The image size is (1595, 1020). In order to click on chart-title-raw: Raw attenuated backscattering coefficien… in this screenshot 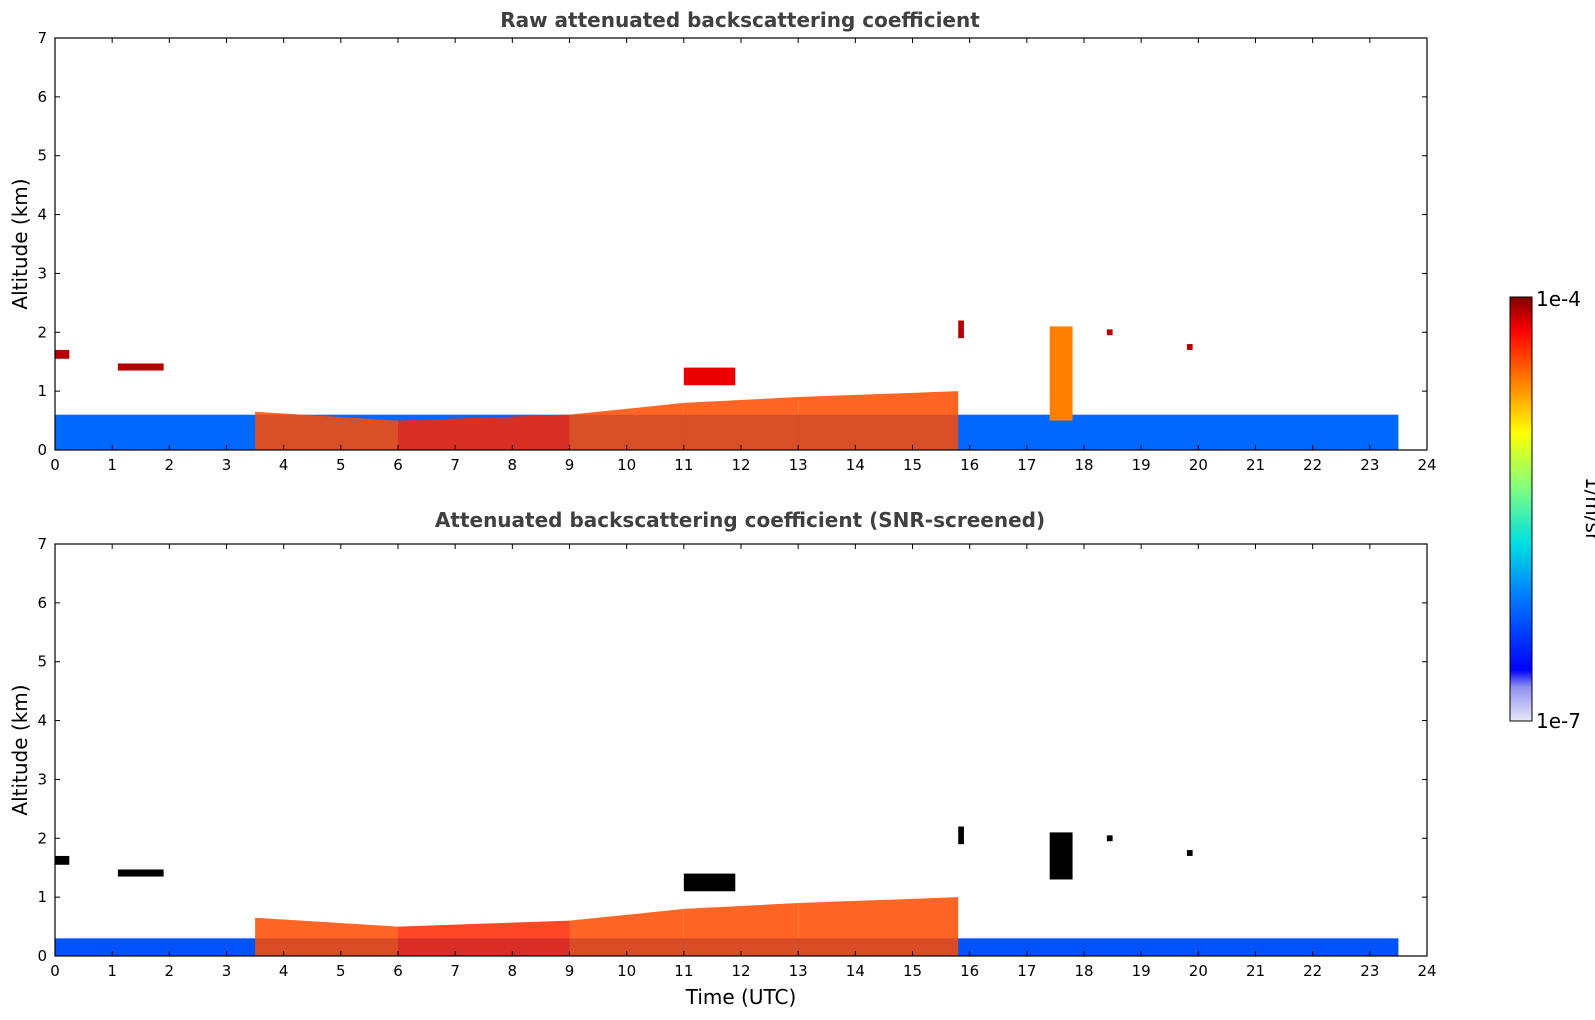, I will do `click(740, 20)`.